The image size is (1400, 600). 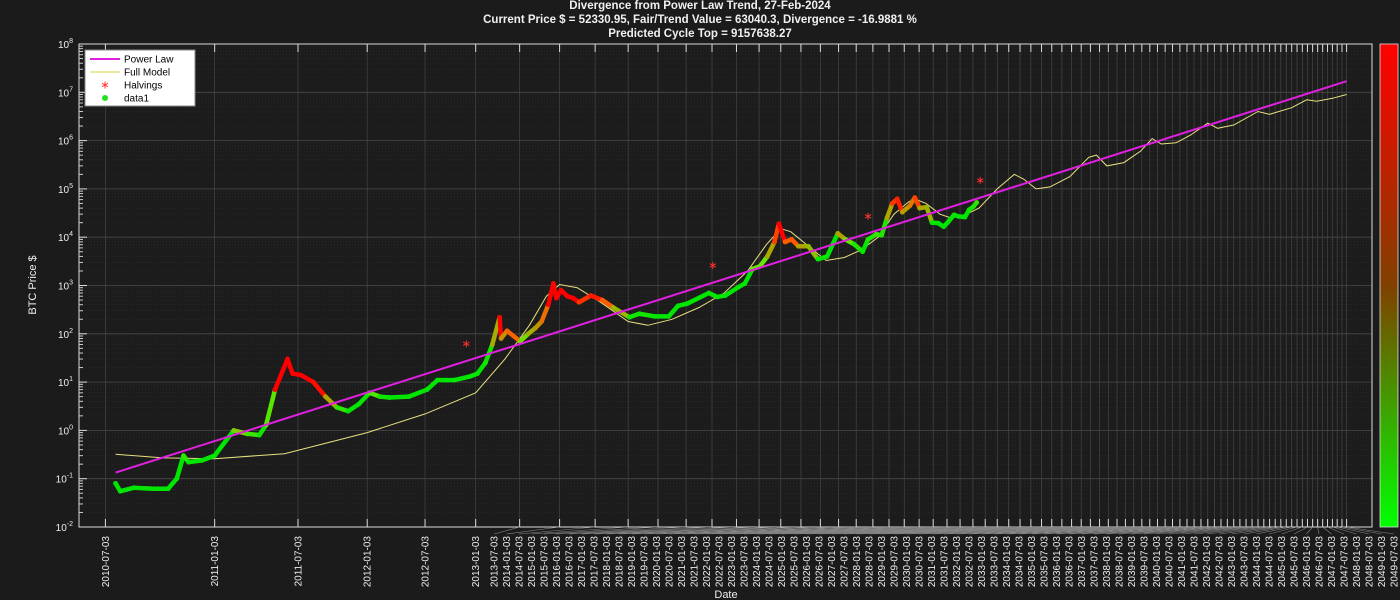 What do you see at coordinates (857, 562) in the screenshot?
I see `x-tick-label: 2028-01-03` at bounding box center [857, 562].